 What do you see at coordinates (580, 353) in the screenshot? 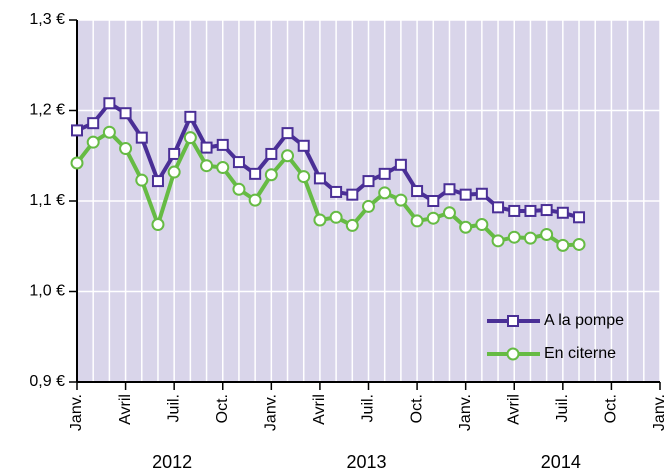
I see `legend-label: En citerne` at bounding box center [580, 353].